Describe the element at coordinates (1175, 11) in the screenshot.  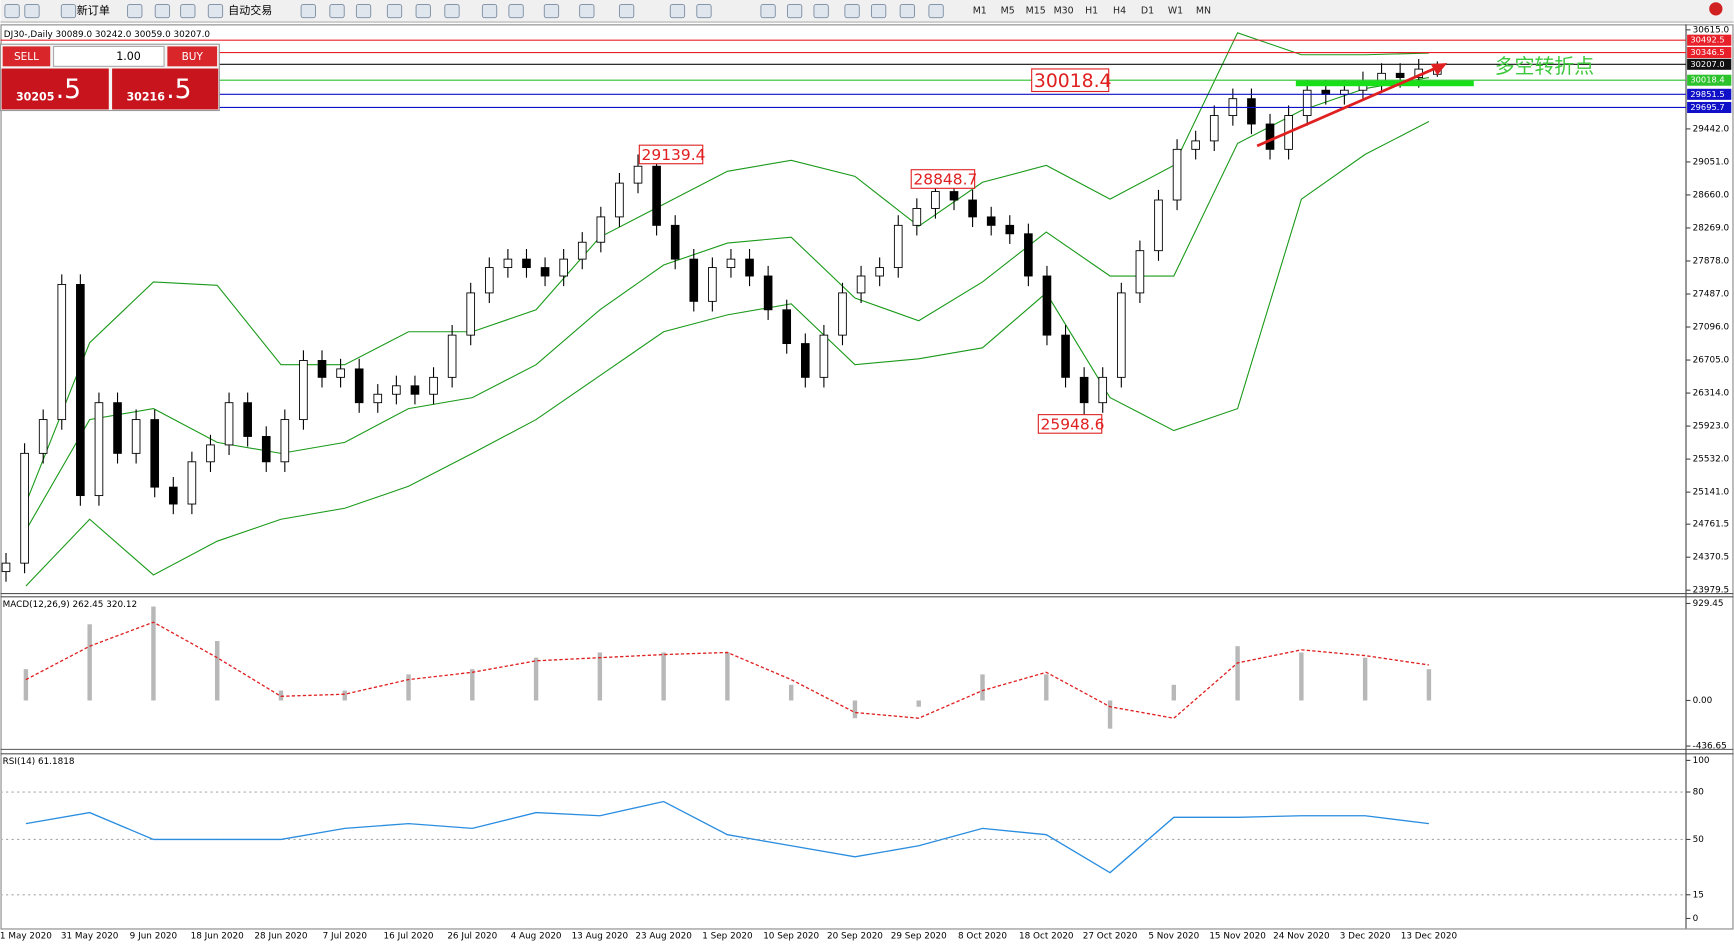
I see `timeframe-button: W1` at that location.